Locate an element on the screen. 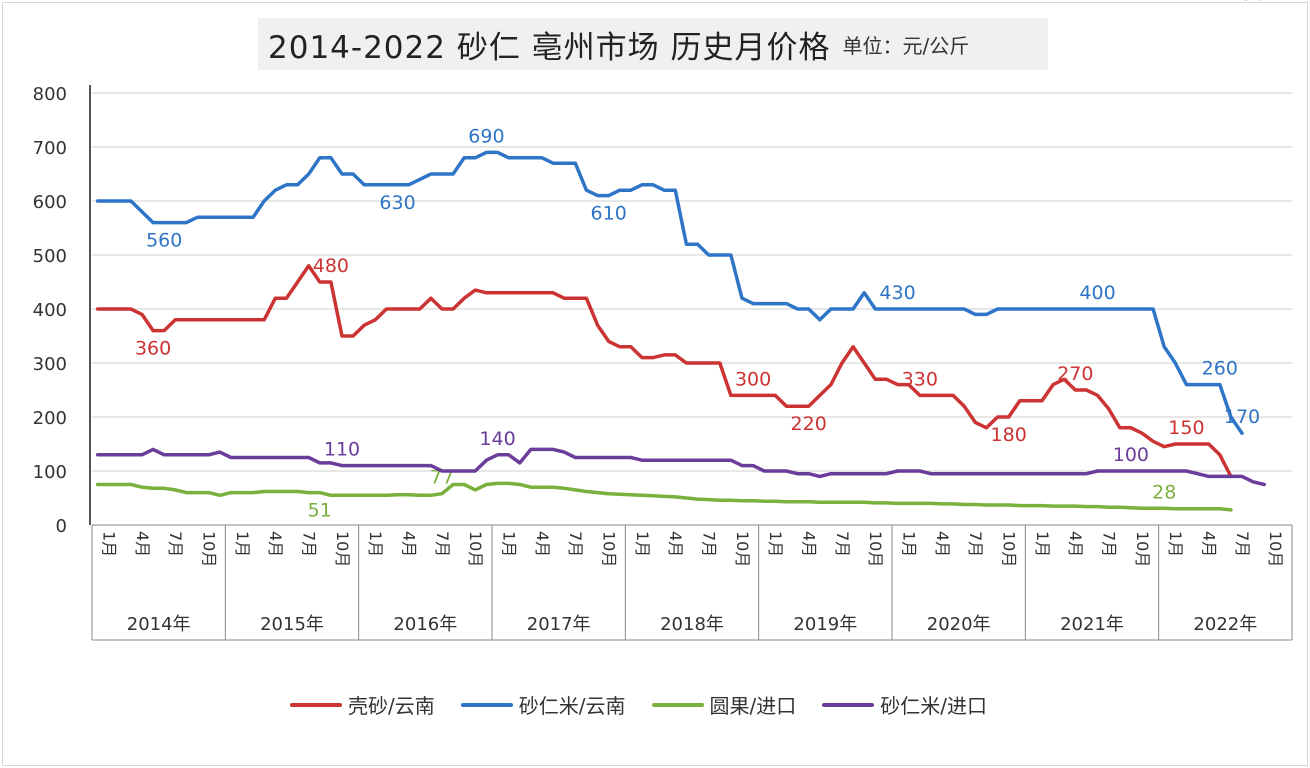 The height and width of the screenshot is (768, 1310). data-label: 560 is located at coordinates (164, 241).